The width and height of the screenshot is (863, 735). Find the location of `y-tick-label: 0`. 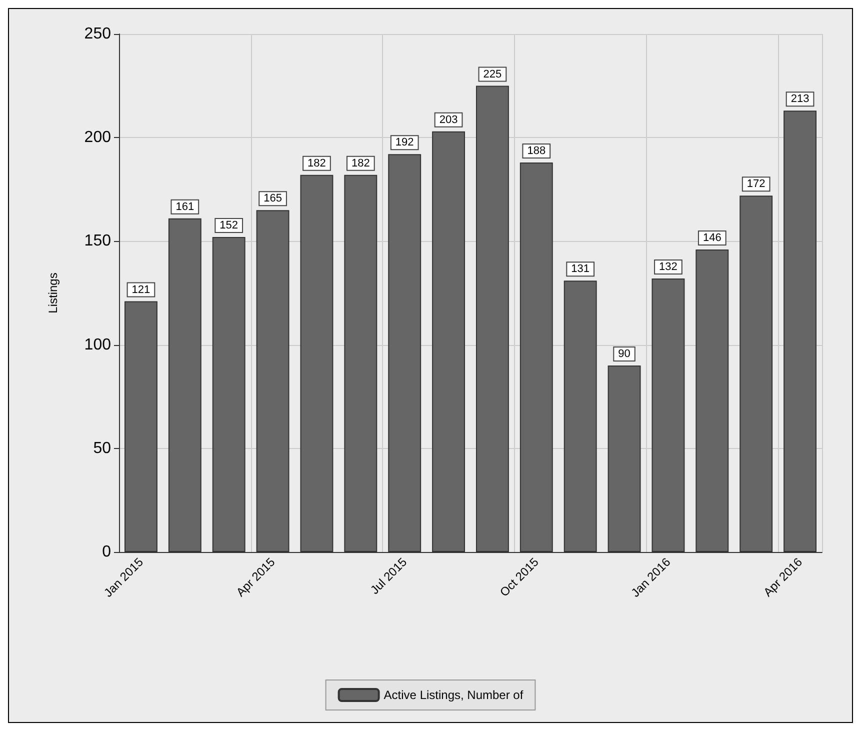

y-tick-label: 0 is located at coordinates (107, 552).